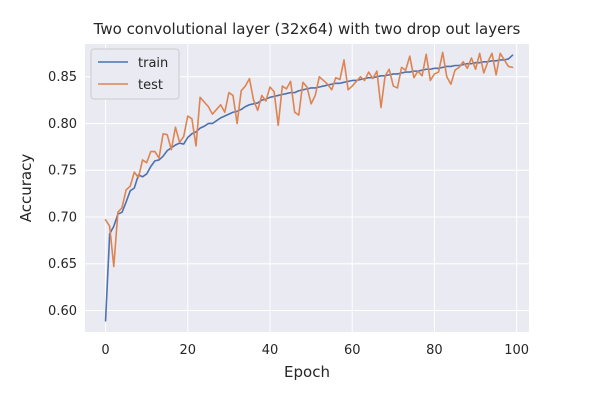 This screenshot has width=594, height=404. Describe the element at coordinates (105, 350) in the screenshot. I see `x-tick-label: 0` at that location.